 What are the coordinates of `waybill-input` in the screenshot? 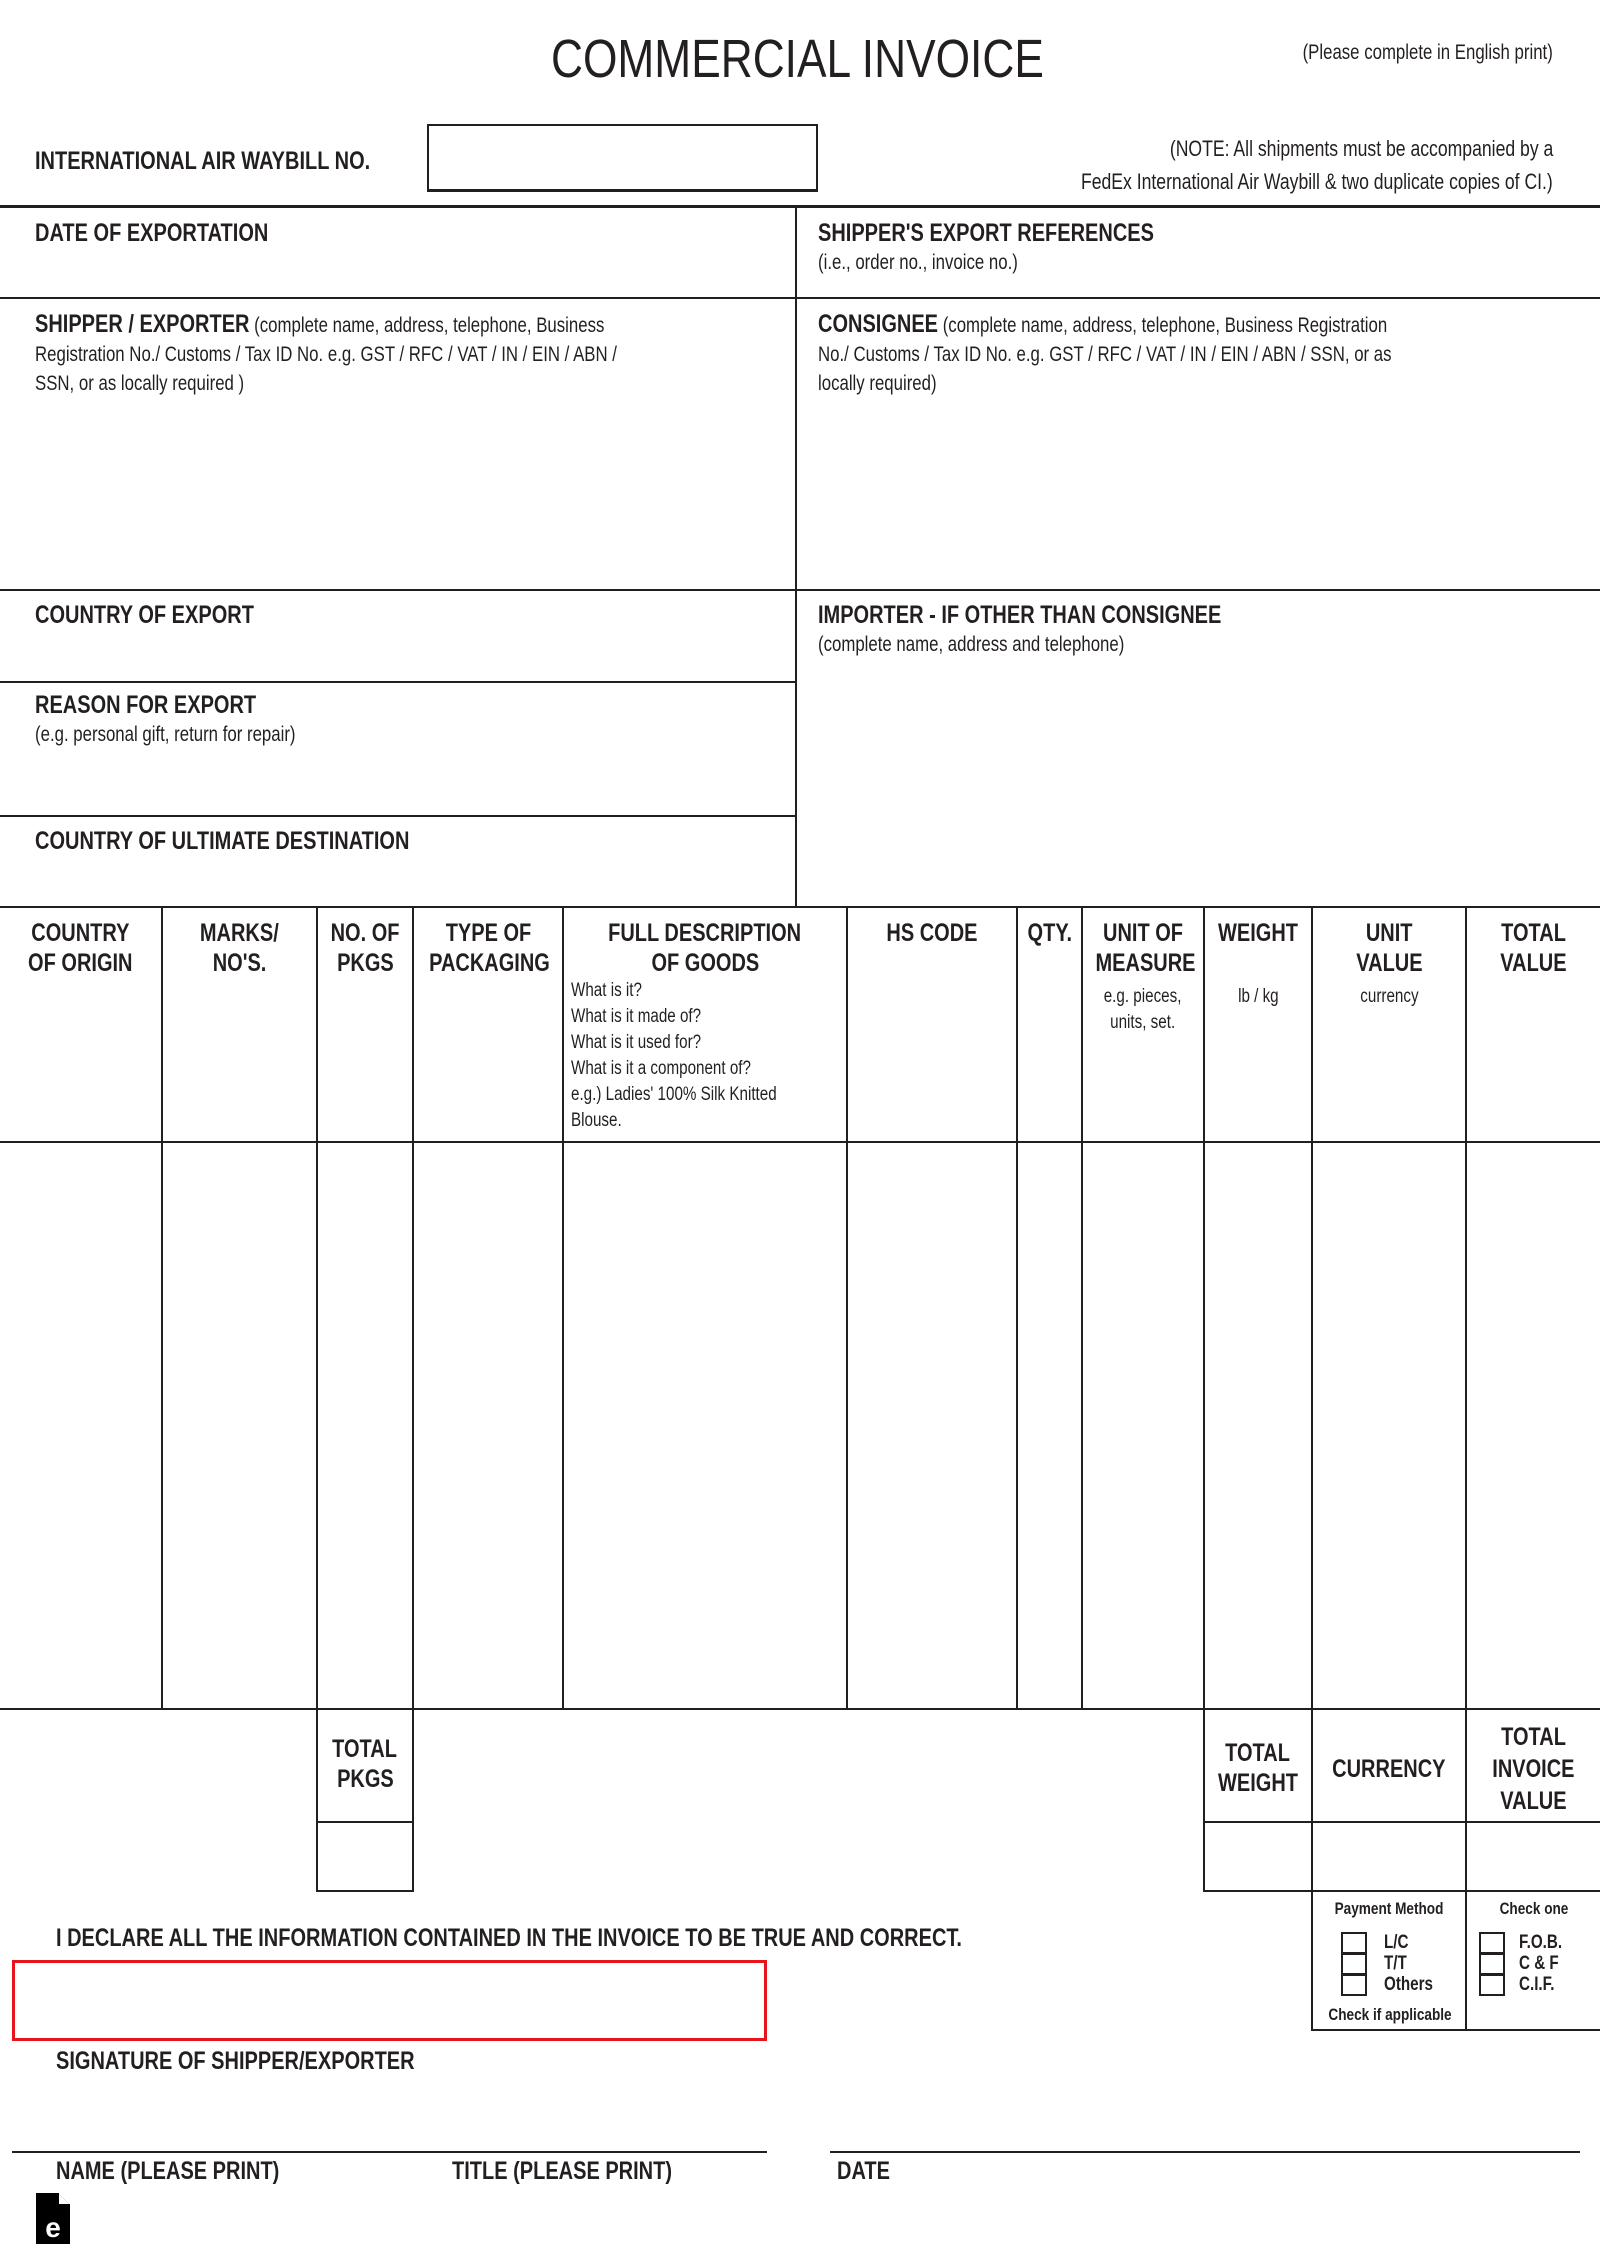 It's located at (622, 158).